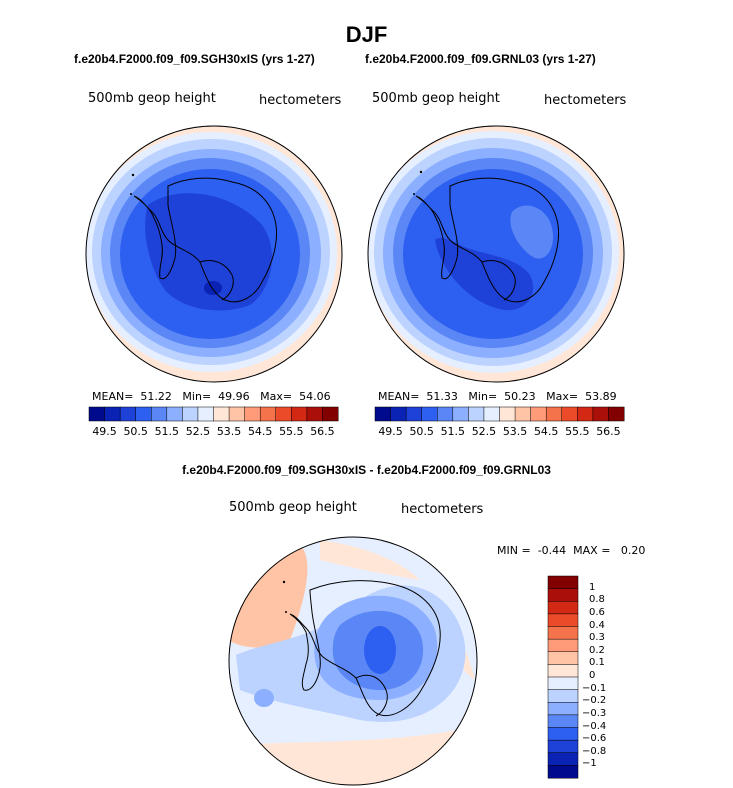 This screenshot has width=733, height=788. Describe the element at coordinates (589, 764) in the screenshot. I see `diff-colorbar-label: −1` at that location.